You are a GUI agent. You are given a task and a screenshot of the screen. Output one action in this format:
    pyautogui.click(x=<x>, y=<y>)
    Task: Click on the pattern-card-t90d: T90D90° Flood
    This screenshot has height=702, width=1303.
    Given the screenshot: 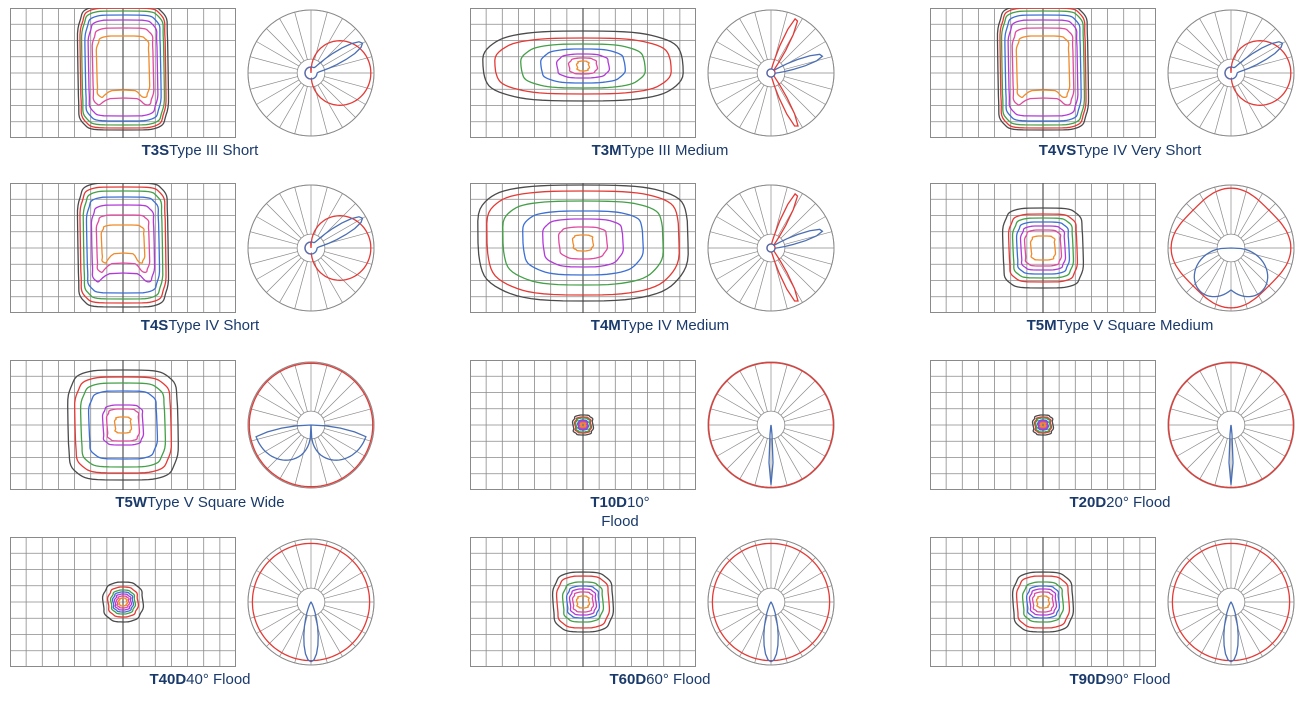 What is the action you would take?
    pyautogui.click(x=1111, y=615)
    